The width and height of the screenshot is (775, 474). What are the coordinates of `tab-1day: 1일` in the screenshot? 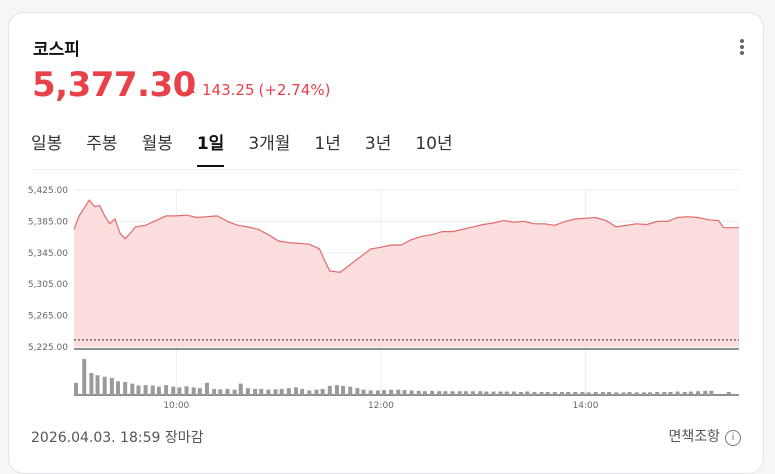 It's located at (210, 146).